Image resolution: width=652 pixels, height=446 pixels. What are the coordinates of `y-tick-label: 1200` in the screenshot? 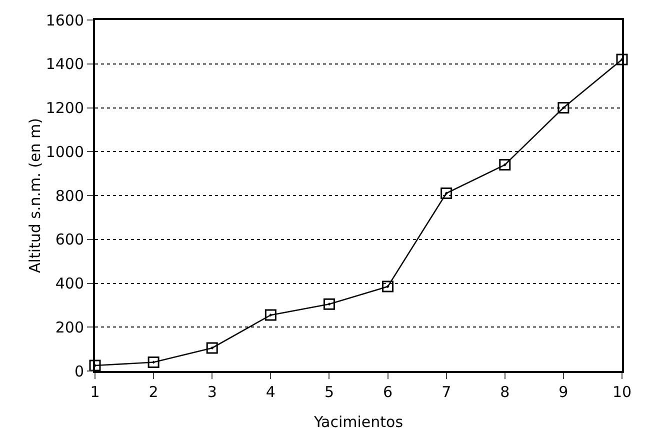 It's located at (65, 108).